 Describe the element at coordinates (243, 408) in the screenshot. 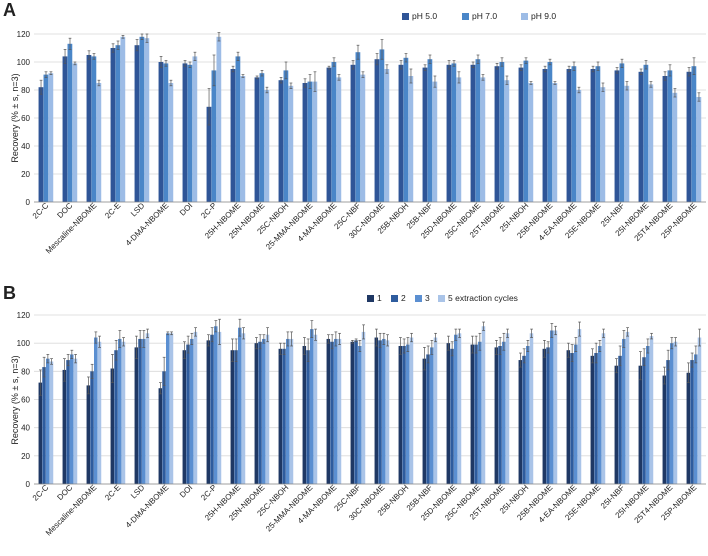

I see `bar-25H-NBOME-5-extraction-cycles` at that location.